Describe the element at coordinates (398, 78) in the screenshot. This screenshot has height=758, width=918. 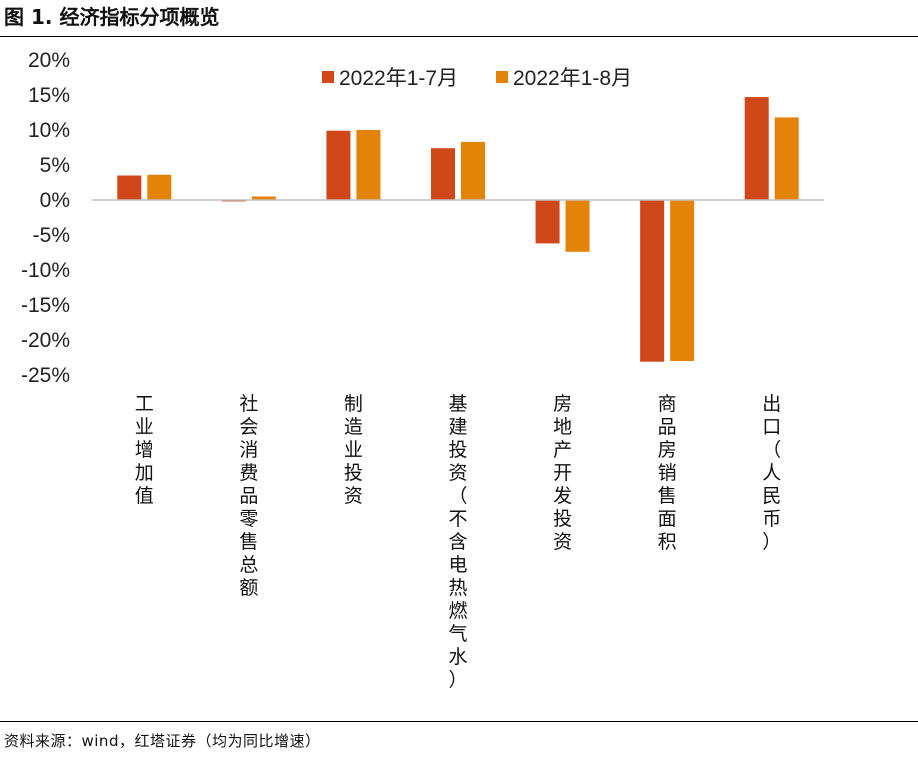
I see `legend-label-1: 2022年1-7月` at that location.